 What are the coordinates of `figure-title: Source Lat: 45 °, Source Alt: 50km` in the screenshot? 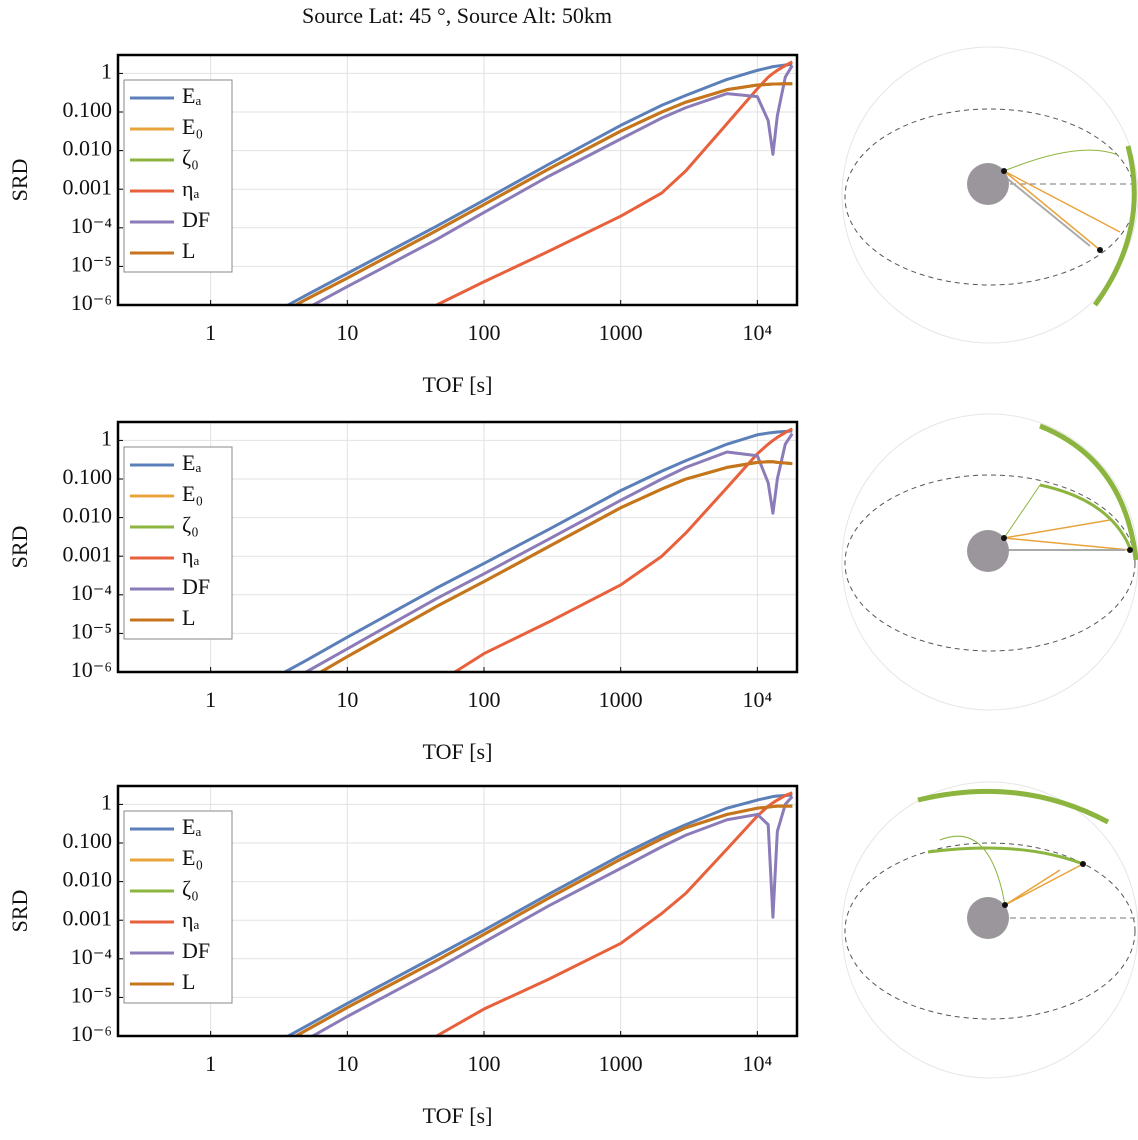 It's located at (457, 15).